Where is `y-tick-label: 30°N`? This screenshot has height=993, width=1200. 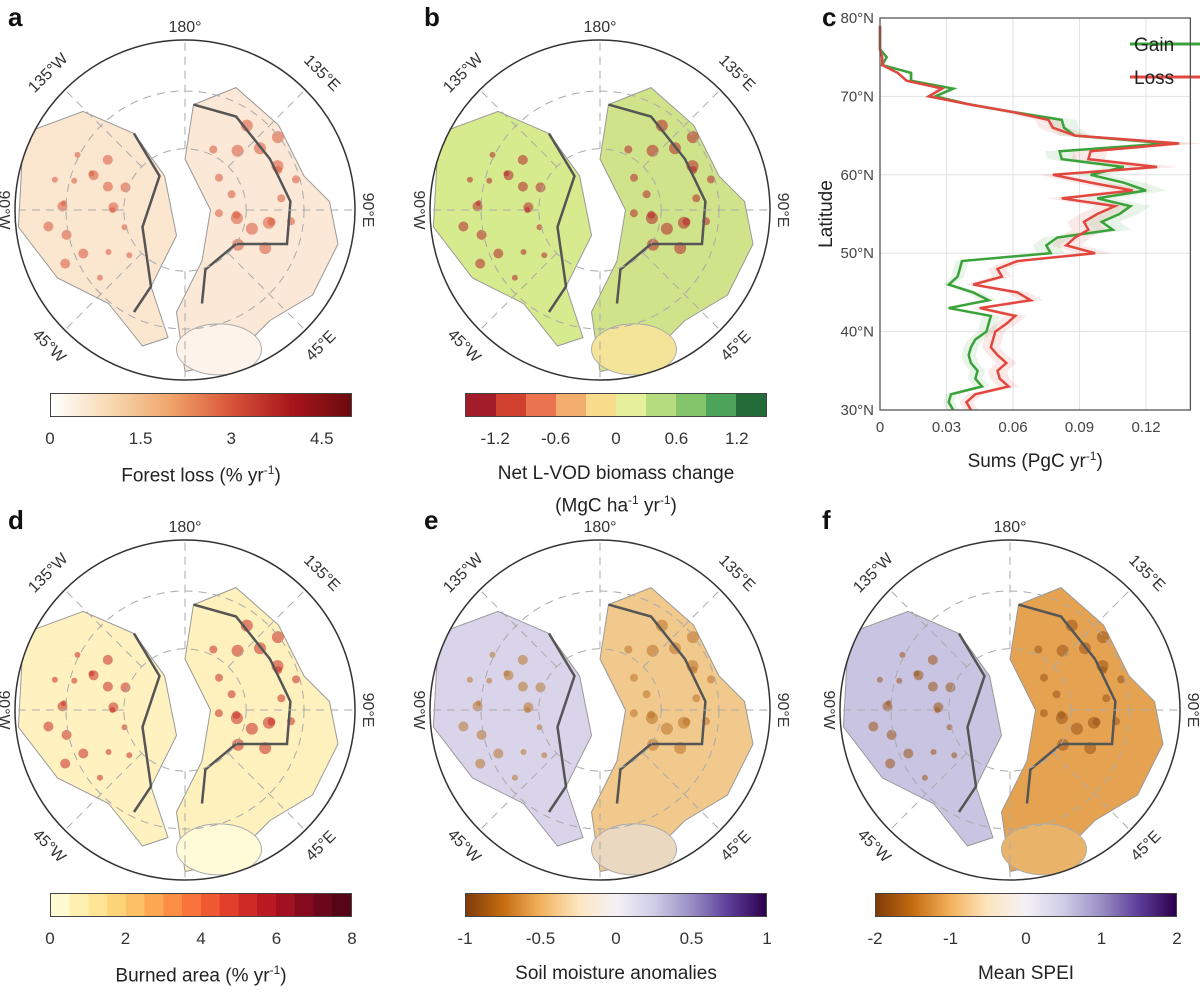 y-tick-label: 30°N is located at coordinates (857, 410).